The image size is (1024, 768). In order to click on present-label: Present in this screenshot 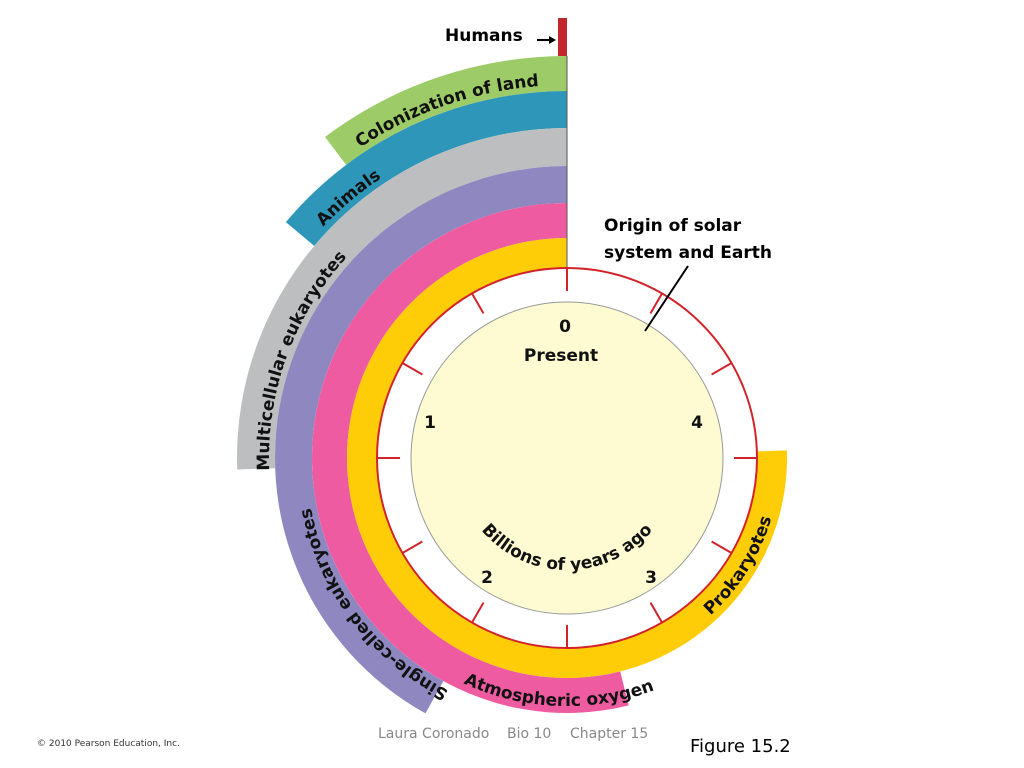, I will do `click(561, 356)`.